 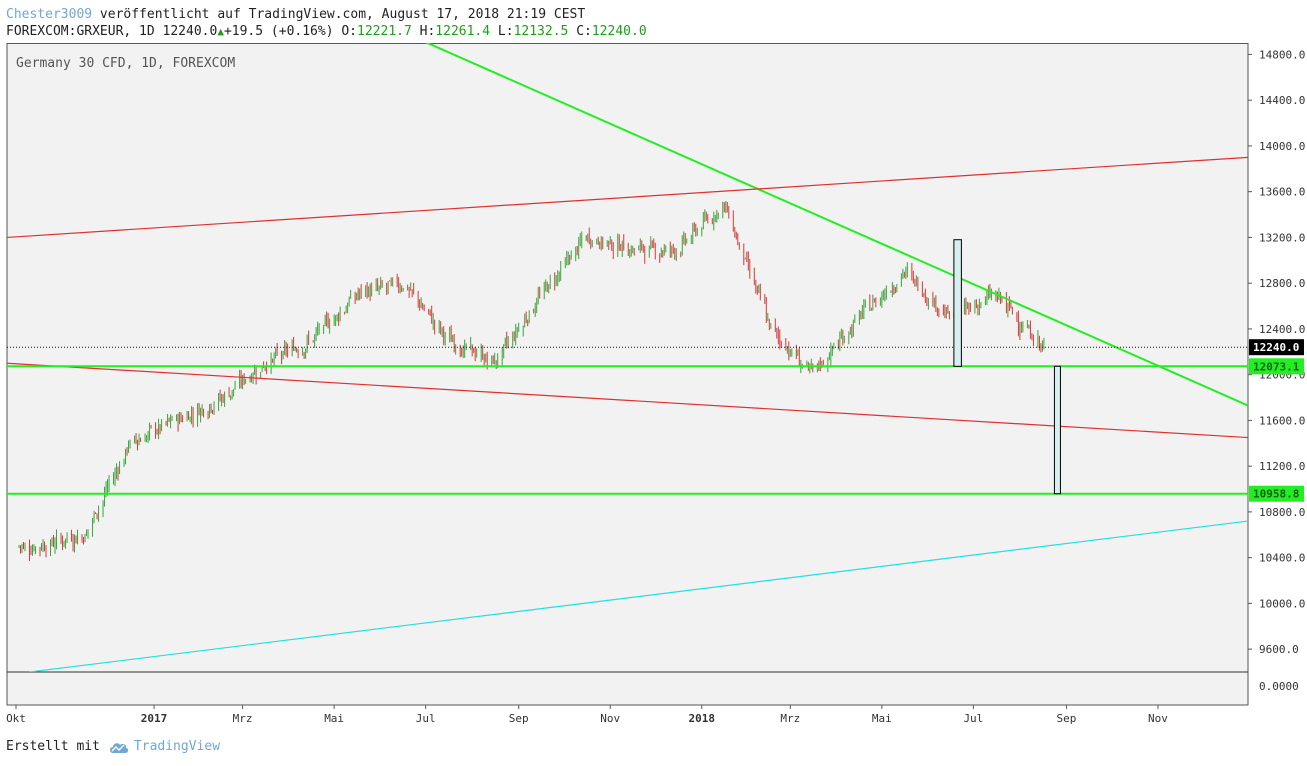 What do you see at coordinates (427, 31) in the screenshot?
I see `high-label: H:` at bounding box center [427, 31].